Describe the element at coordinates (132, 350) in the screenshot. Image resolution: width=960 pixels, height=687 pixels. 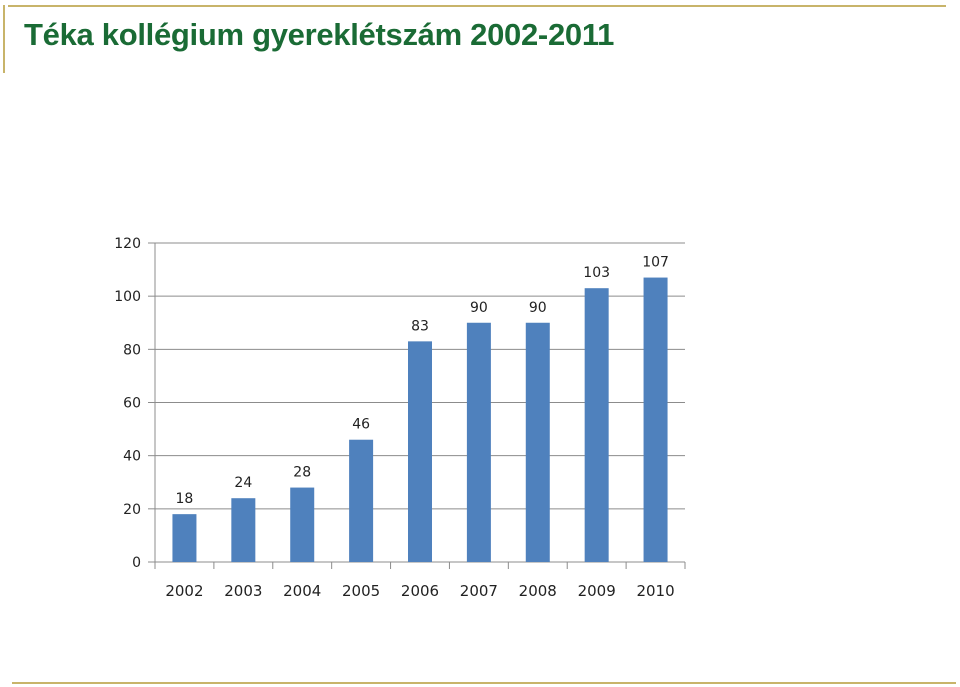
I see `y-tick-label: 80` at that location.